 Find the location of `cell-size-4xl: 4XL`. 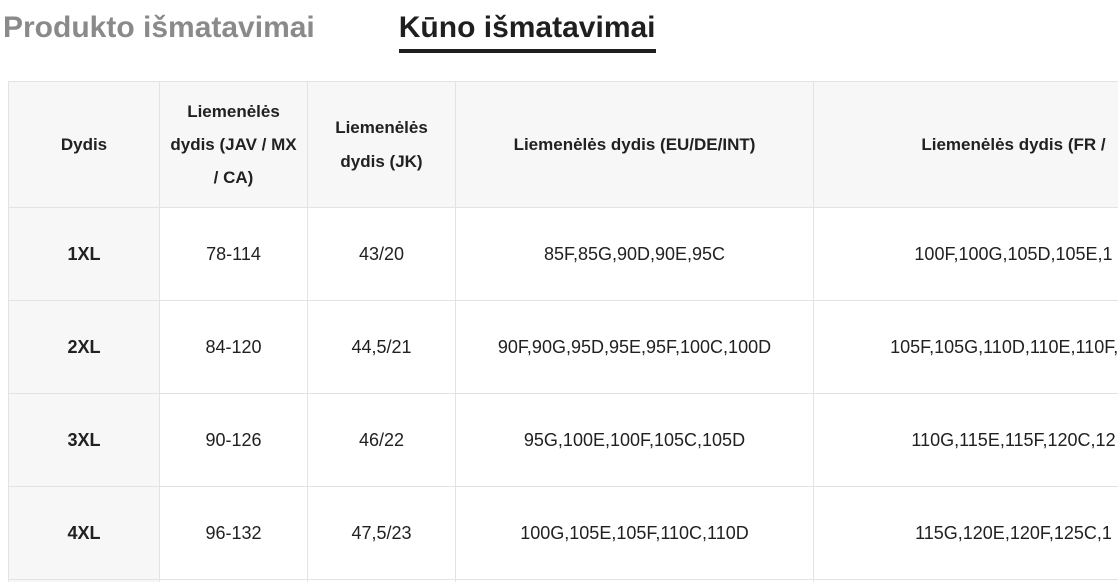

cell-size-4xl: 4XL is located at coordinates (84, 533).